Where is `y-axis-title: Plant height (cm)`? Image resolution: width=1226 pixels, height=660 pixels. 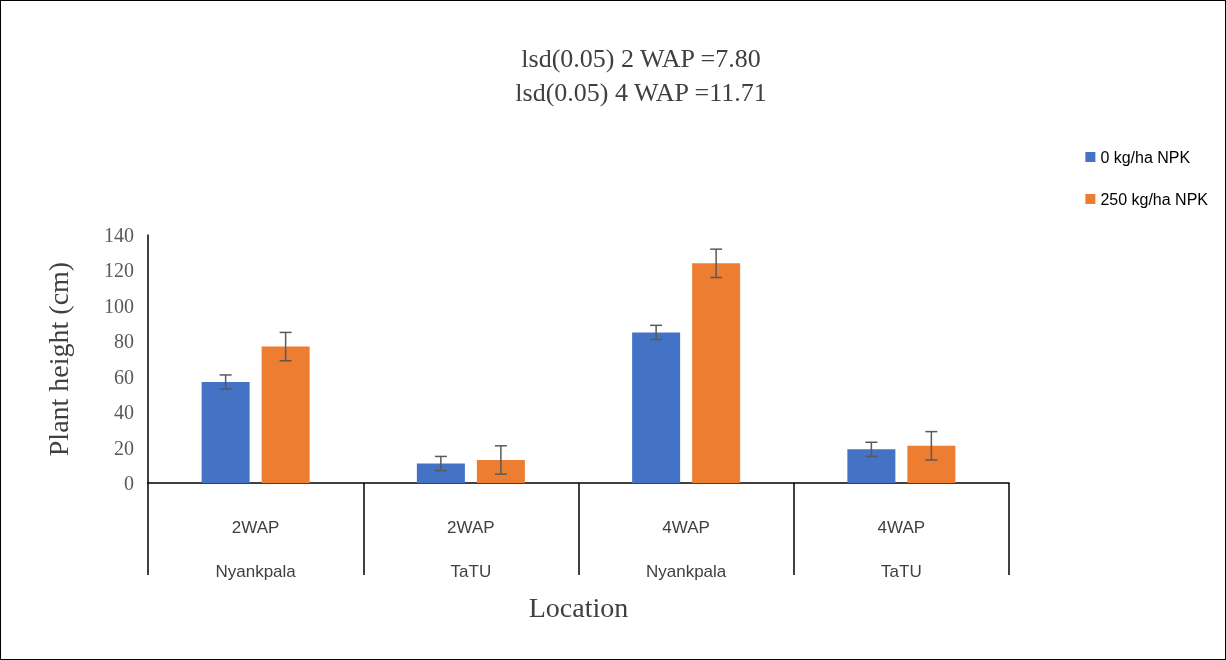 y-axis-title: Plant height (cm) is located at coordinates (58, 359).